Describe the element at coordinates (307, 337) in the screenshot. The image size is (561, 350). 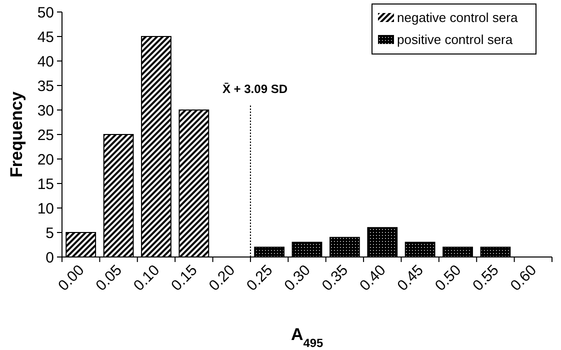
I see `x-axis-title: A$_{495}$` at that location.